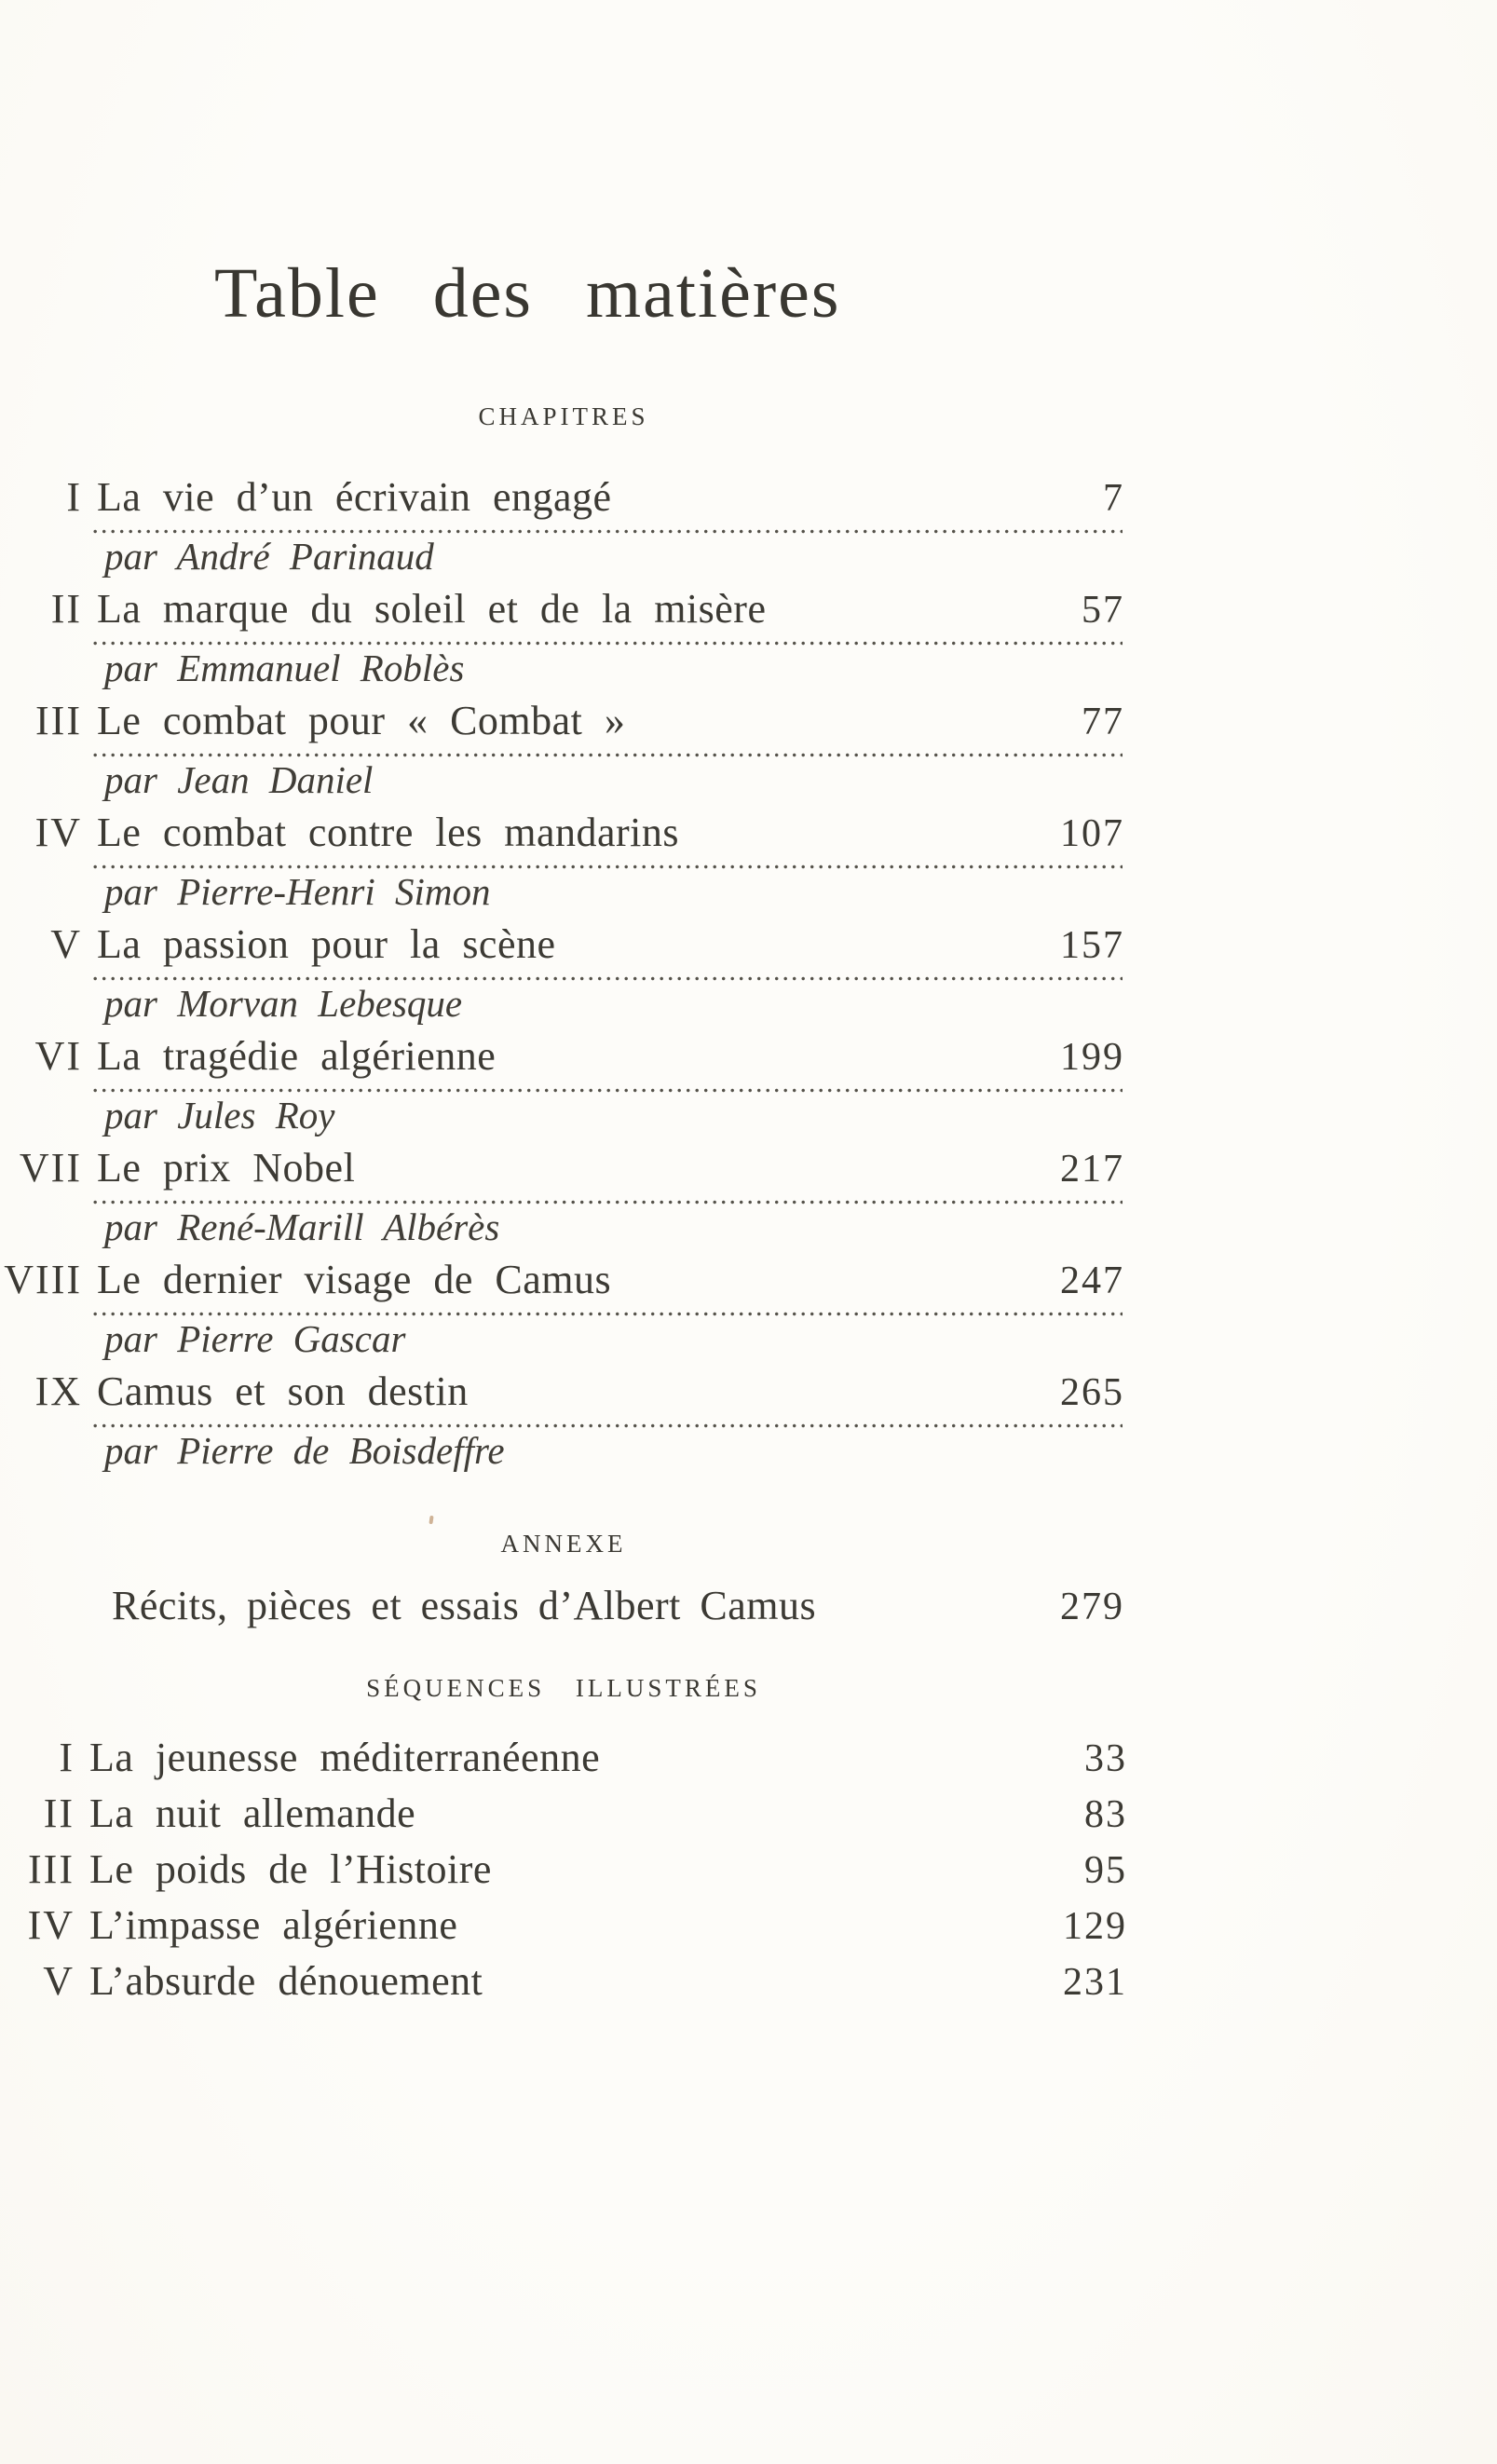 The image size is (1497, 2464). What do you see at coordinates (58, 1391) in the screenshot?
I see `entry-numeral: IX` at bounding box center [58, 1391].